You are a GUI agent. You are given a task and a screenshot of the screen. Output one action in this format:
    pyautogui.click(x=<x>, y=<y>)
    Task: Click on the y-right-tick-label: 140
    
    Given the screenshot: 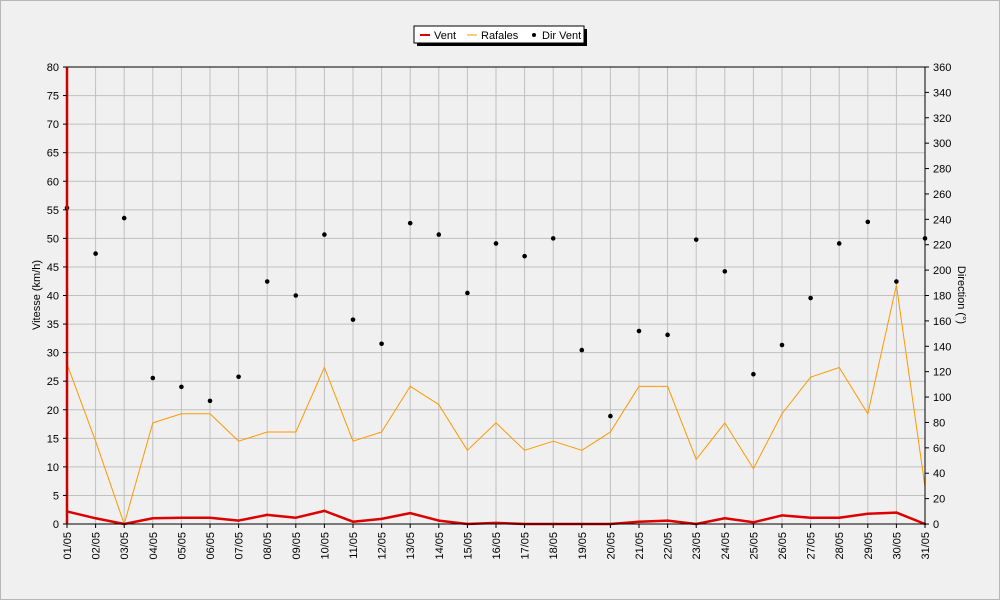 What is the action you would take?
    pyautogui.click(x=942, y=347)
    